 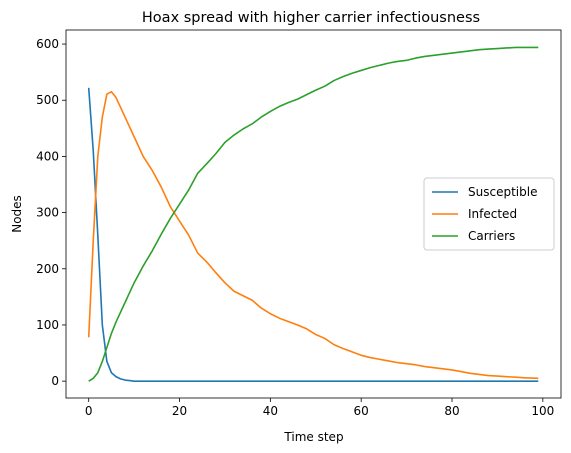 I want to click on legend-box, so click(x=489, y=214).